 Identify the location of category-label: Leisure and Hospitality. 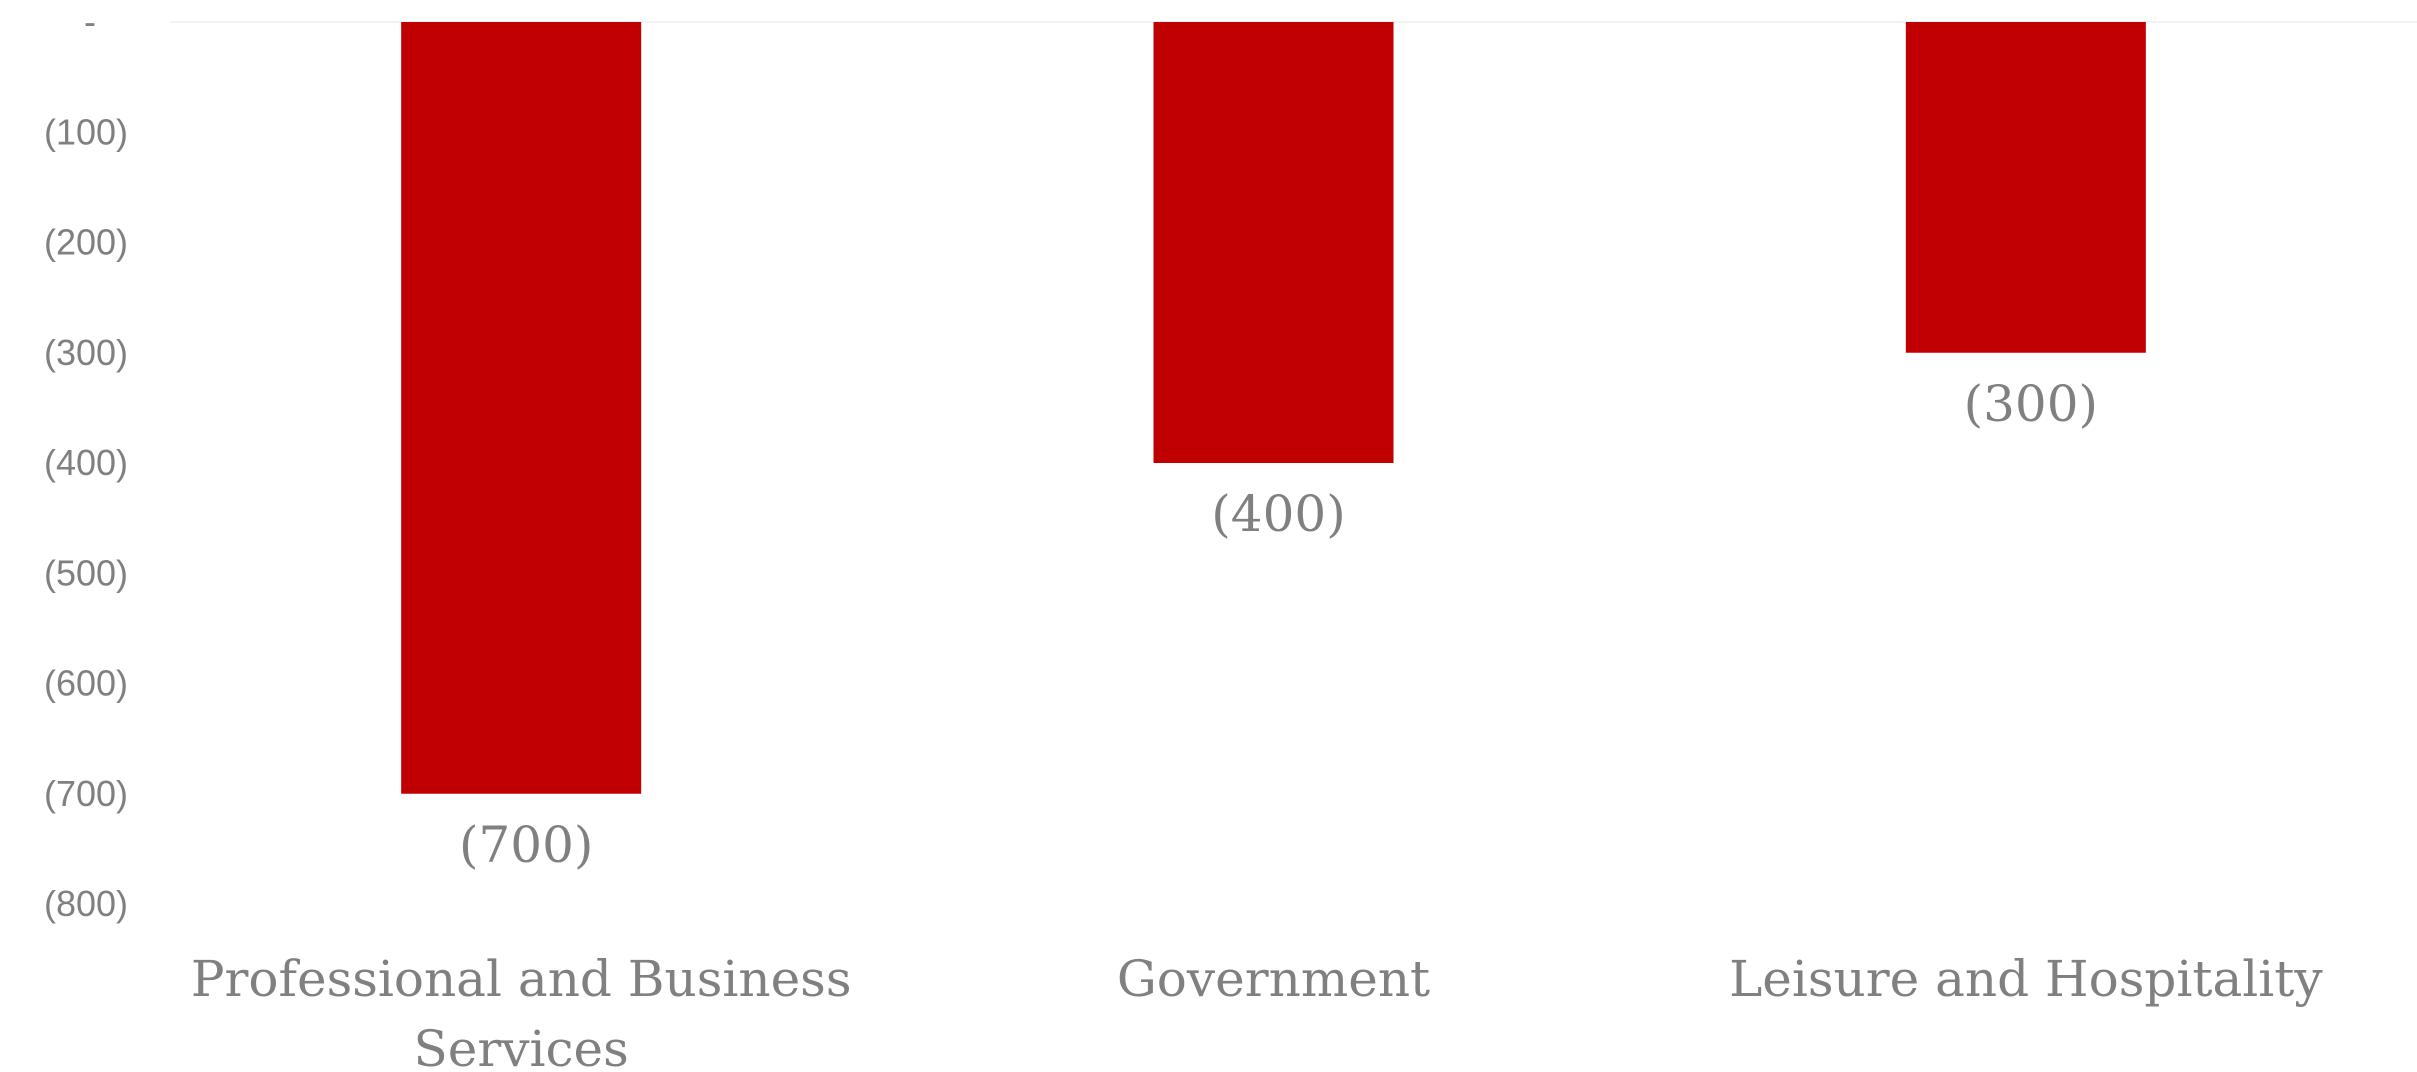
(2026, 979).